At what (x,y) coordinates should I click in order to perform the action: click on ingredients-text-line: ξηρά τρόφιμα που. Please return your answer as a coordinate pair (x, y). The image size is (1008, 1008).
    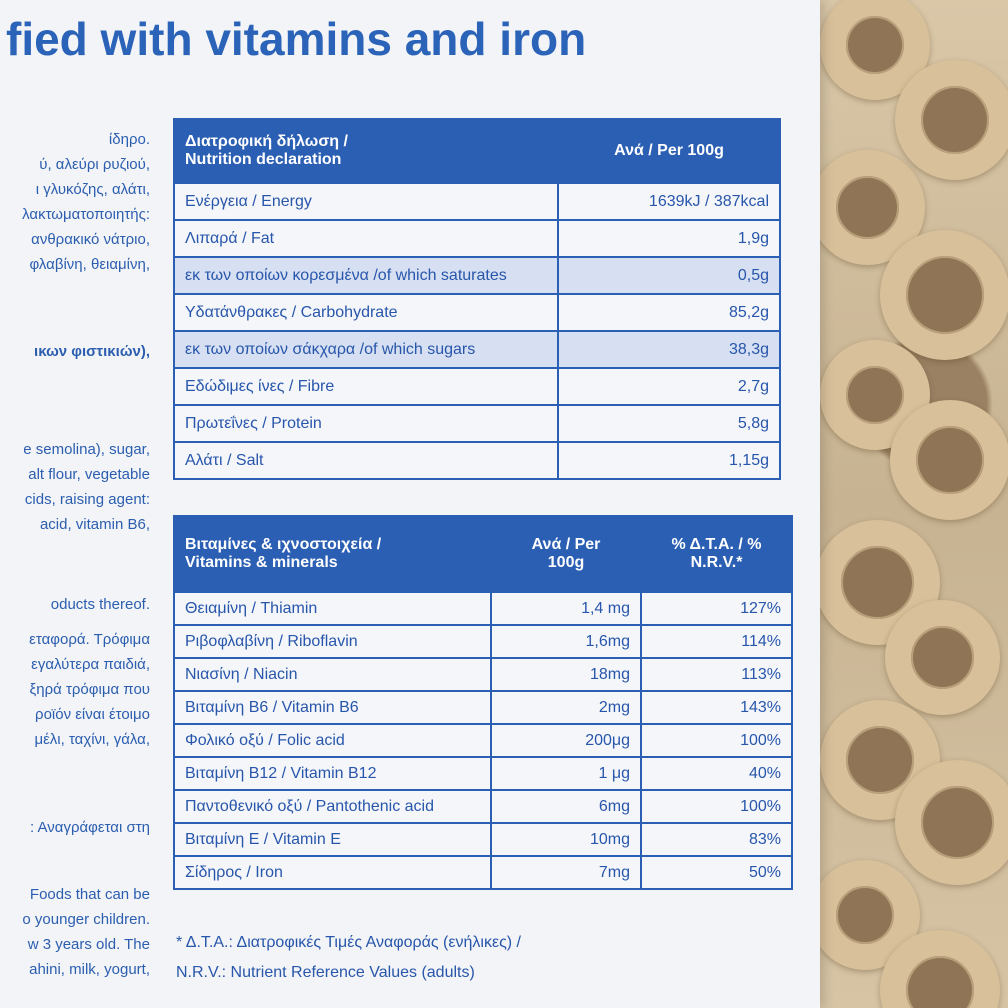
    Looking at the image, I should click on (89, 689).